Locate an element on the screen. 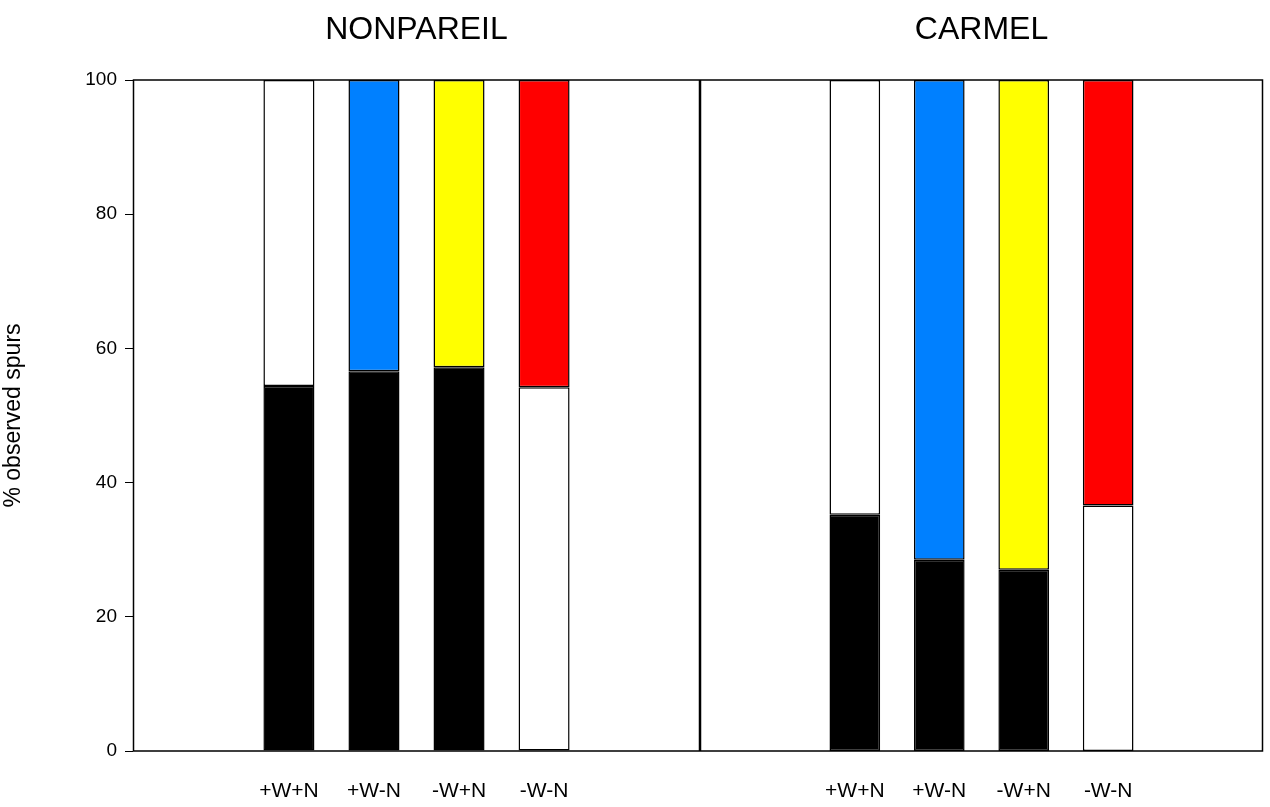 The width and height of the screenshot is (1270, 807). y-tick-label: 0 is located at coordinates (111, 750).